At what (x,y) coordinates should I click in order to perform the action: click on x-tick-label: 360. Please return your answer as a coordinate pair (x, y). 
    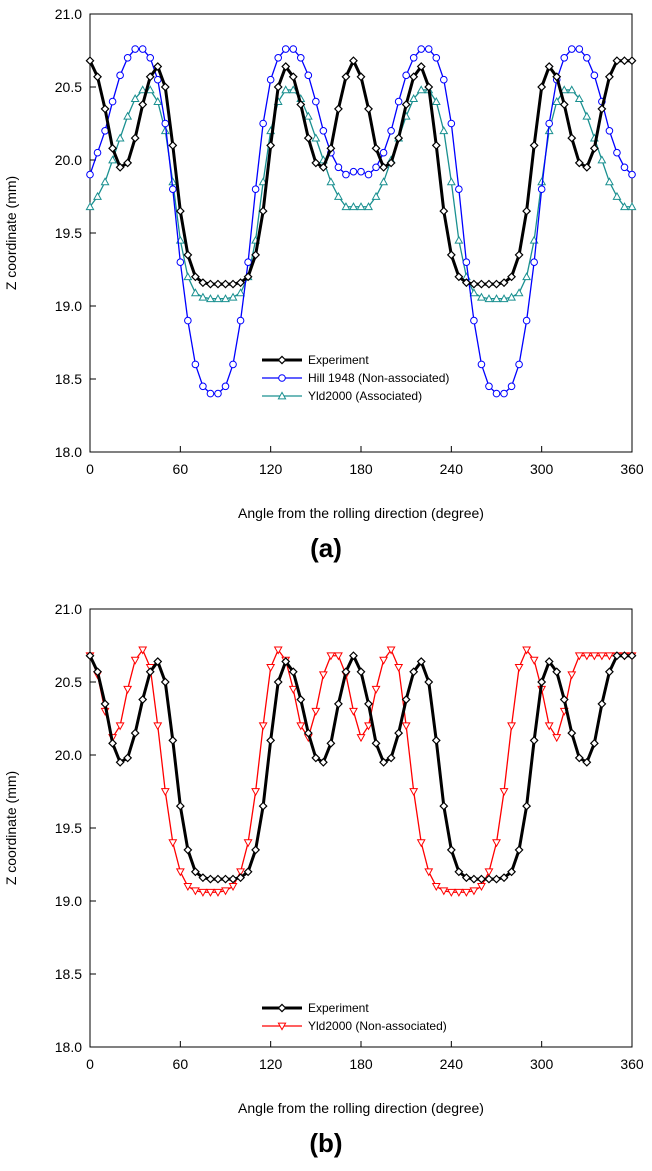
    Looking at the image, I should click on (632, 1064).